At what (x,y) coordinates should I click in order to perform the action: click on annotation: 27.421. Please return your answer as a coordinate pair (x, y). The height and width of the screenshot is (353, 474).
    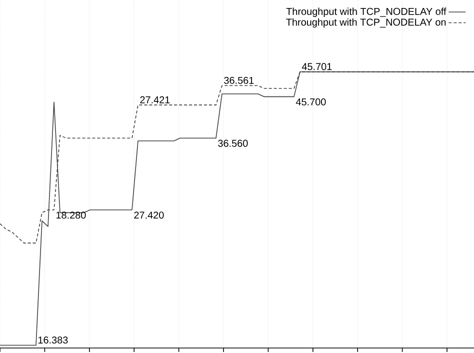
    Looking at the image, I should click on (155, 100).